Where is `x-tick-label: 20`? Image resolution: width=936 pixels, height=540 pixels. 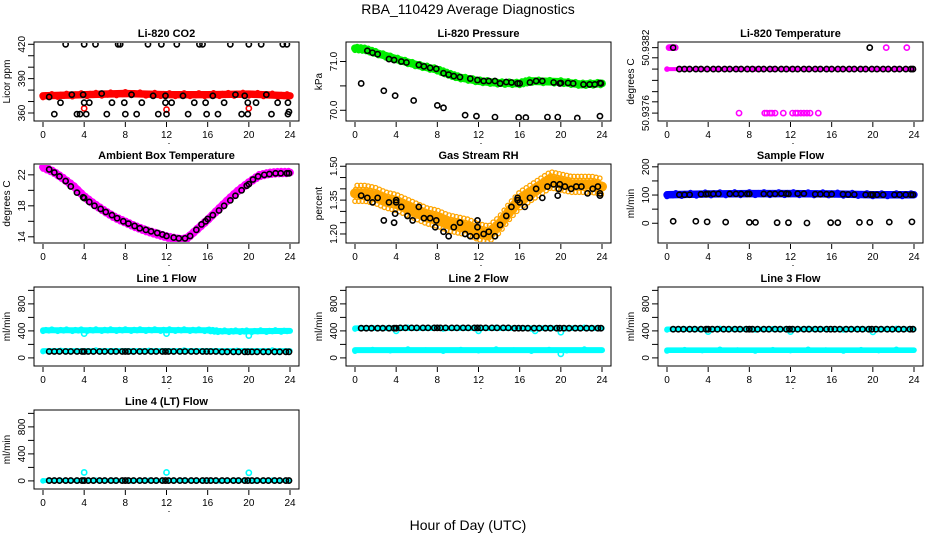
x-tick-label: 20 is located at coordinates (561, 135).